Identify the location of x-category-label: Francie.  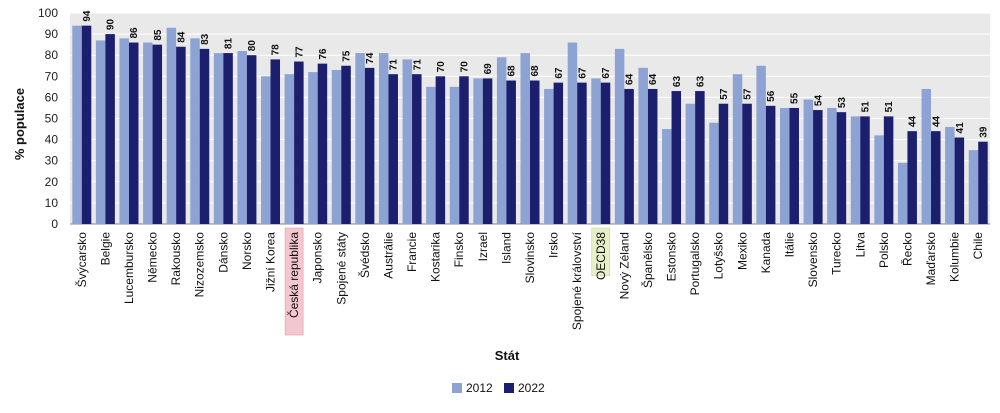
(412, 252).